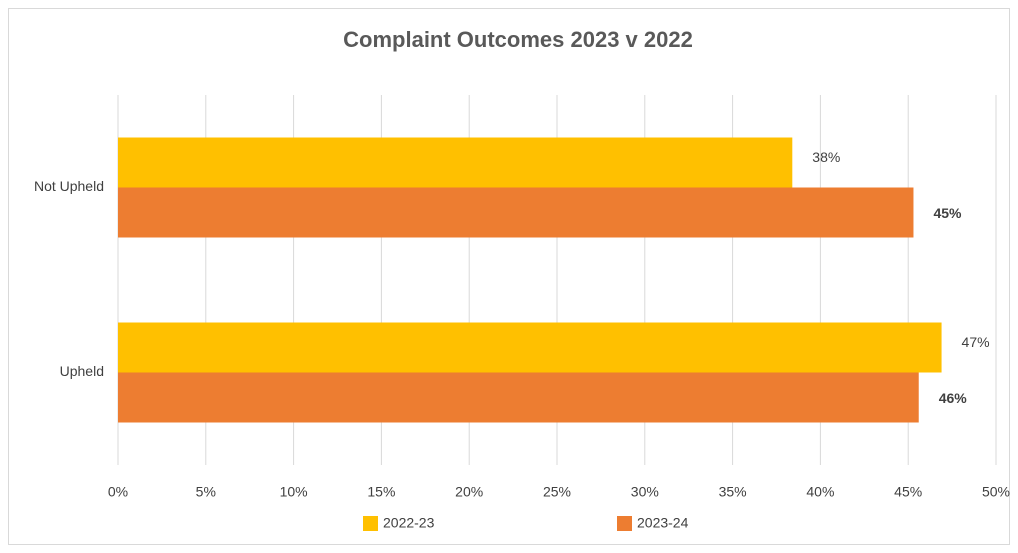  Describe the element at coordinates (996, 492) in the screenshot. I see `x-tick-label: 50%` at that location.